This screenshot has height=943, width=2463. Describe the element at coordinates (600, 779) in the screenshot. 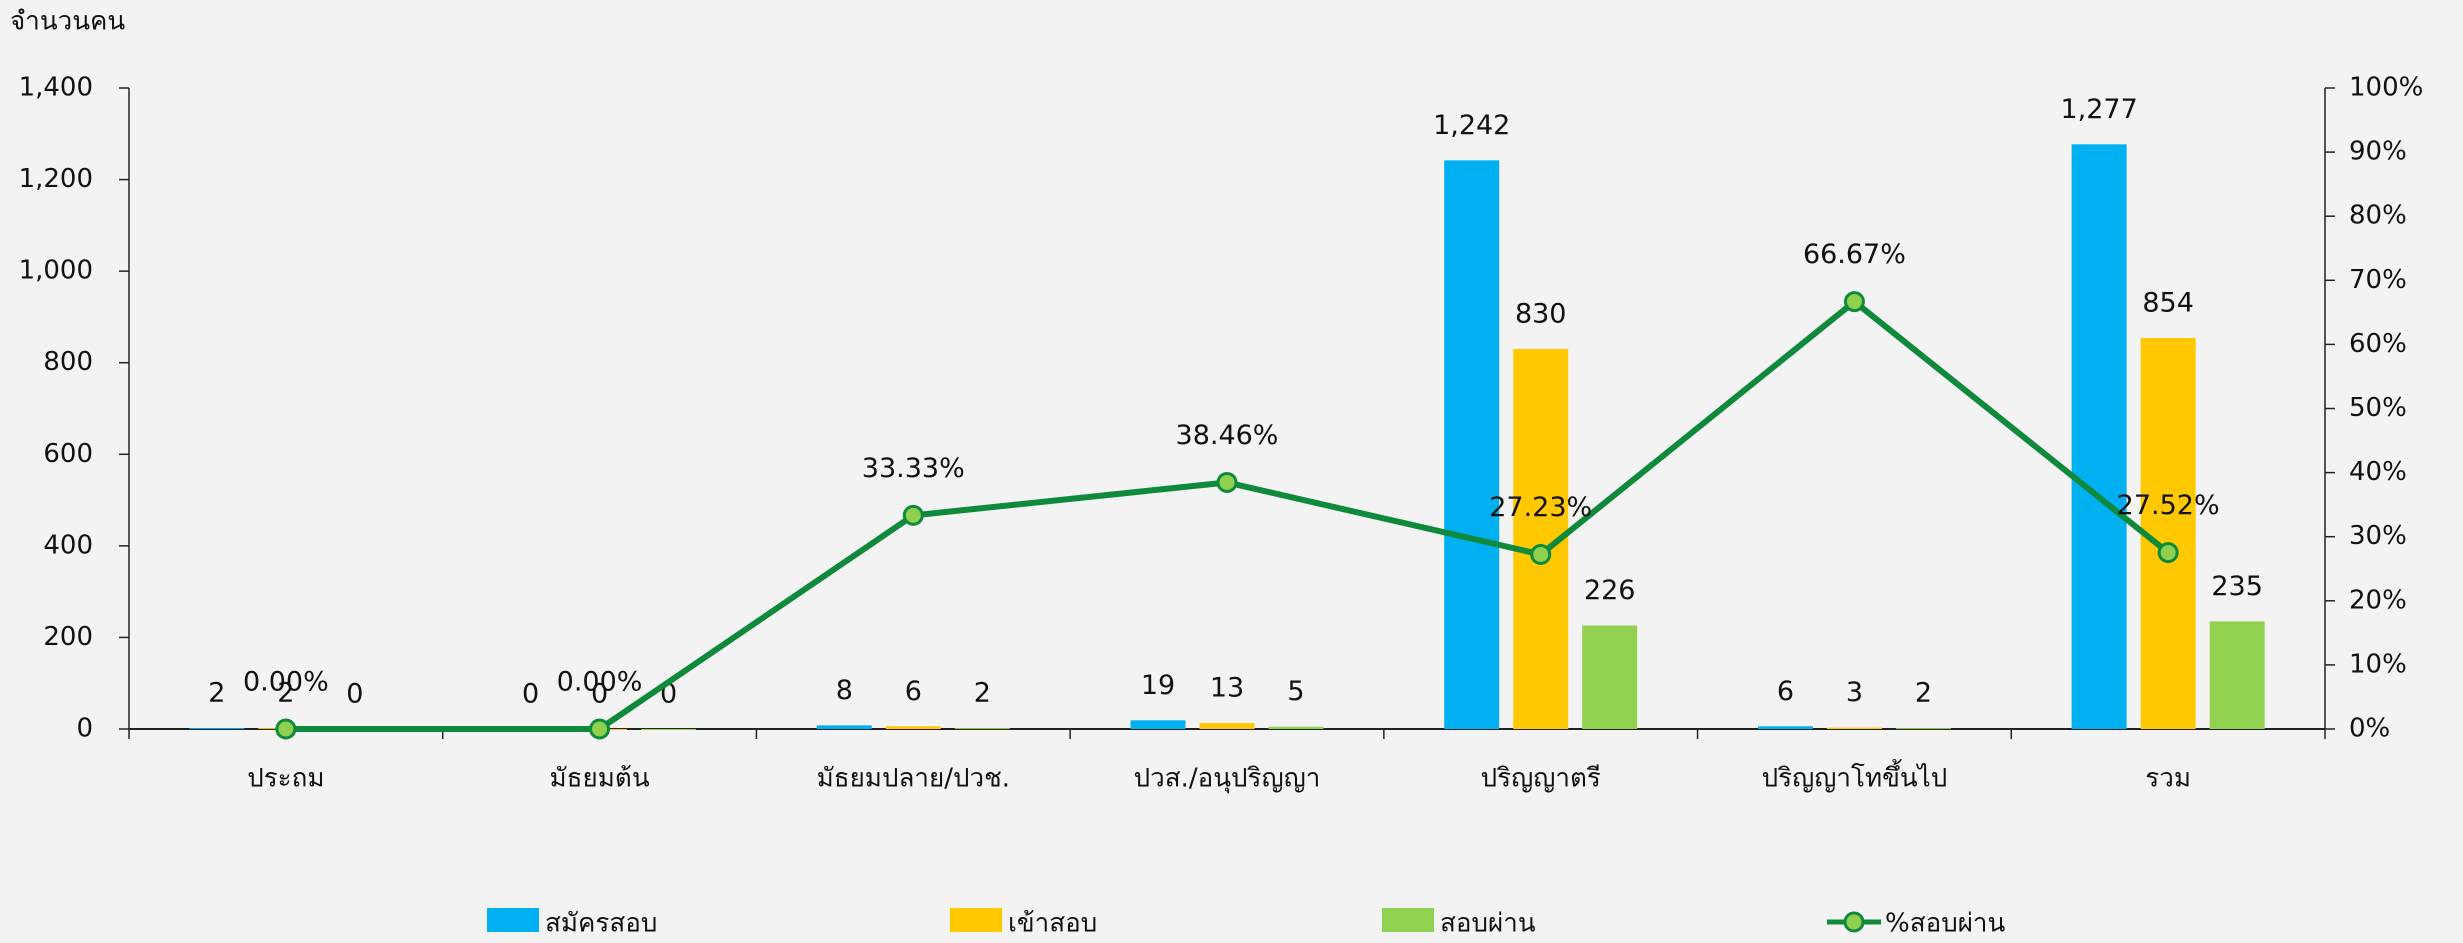

I see `x-tick-label: มัธยมต้น` at that location.